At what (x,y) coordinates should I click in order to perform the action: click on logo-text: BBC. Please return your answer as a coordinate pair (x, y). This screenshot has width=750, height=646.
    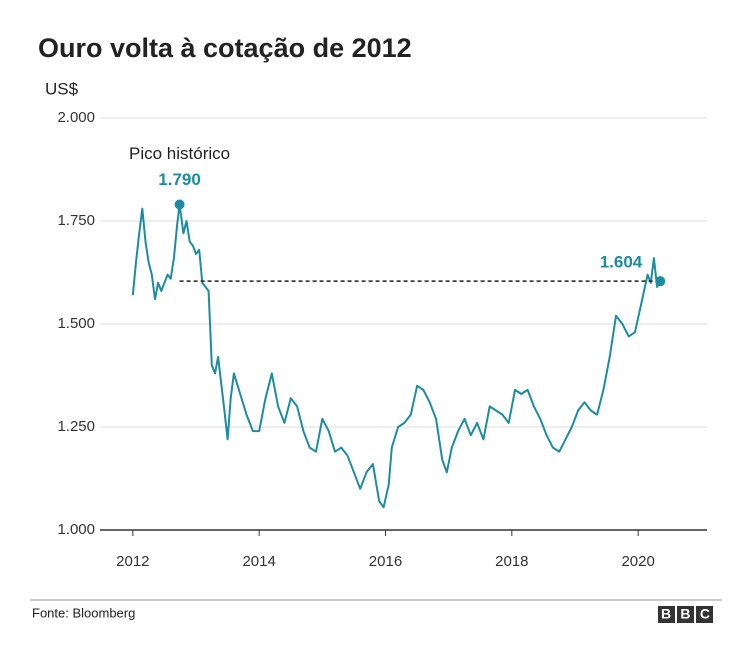
    Looking at the image, I should click on (690, 614).